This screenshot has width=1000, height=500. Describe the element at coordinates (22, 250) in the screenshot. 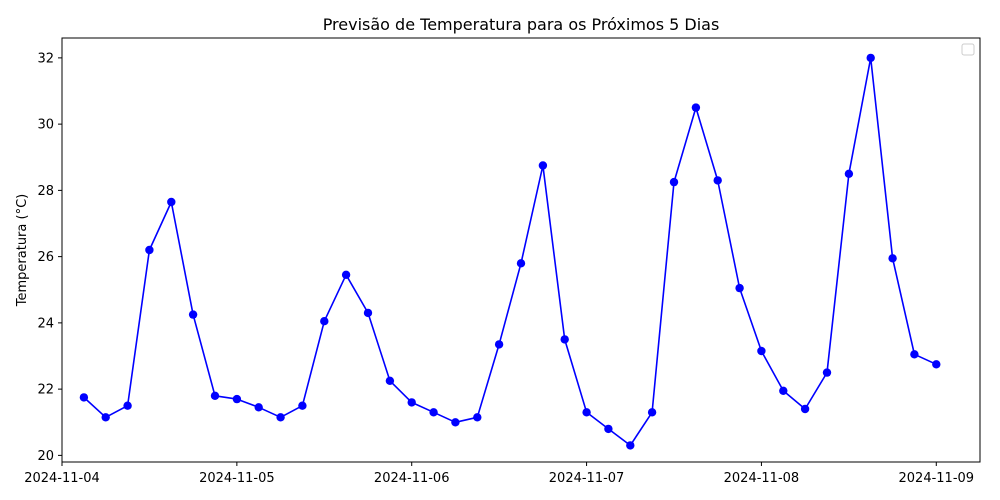

I see `y-axis-title: Temperatura (°C)` at that location.